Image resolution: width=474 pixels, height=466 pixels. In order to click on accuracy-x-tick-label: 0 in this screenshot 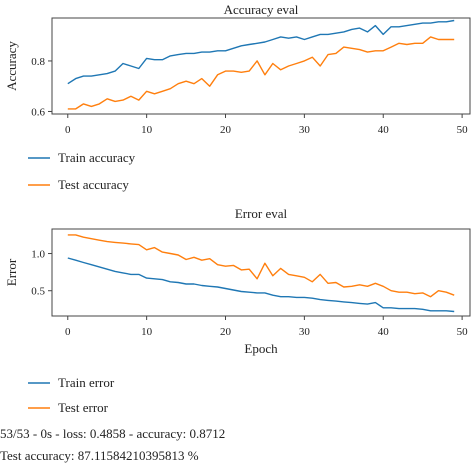, I will do `click(68, 130)`.